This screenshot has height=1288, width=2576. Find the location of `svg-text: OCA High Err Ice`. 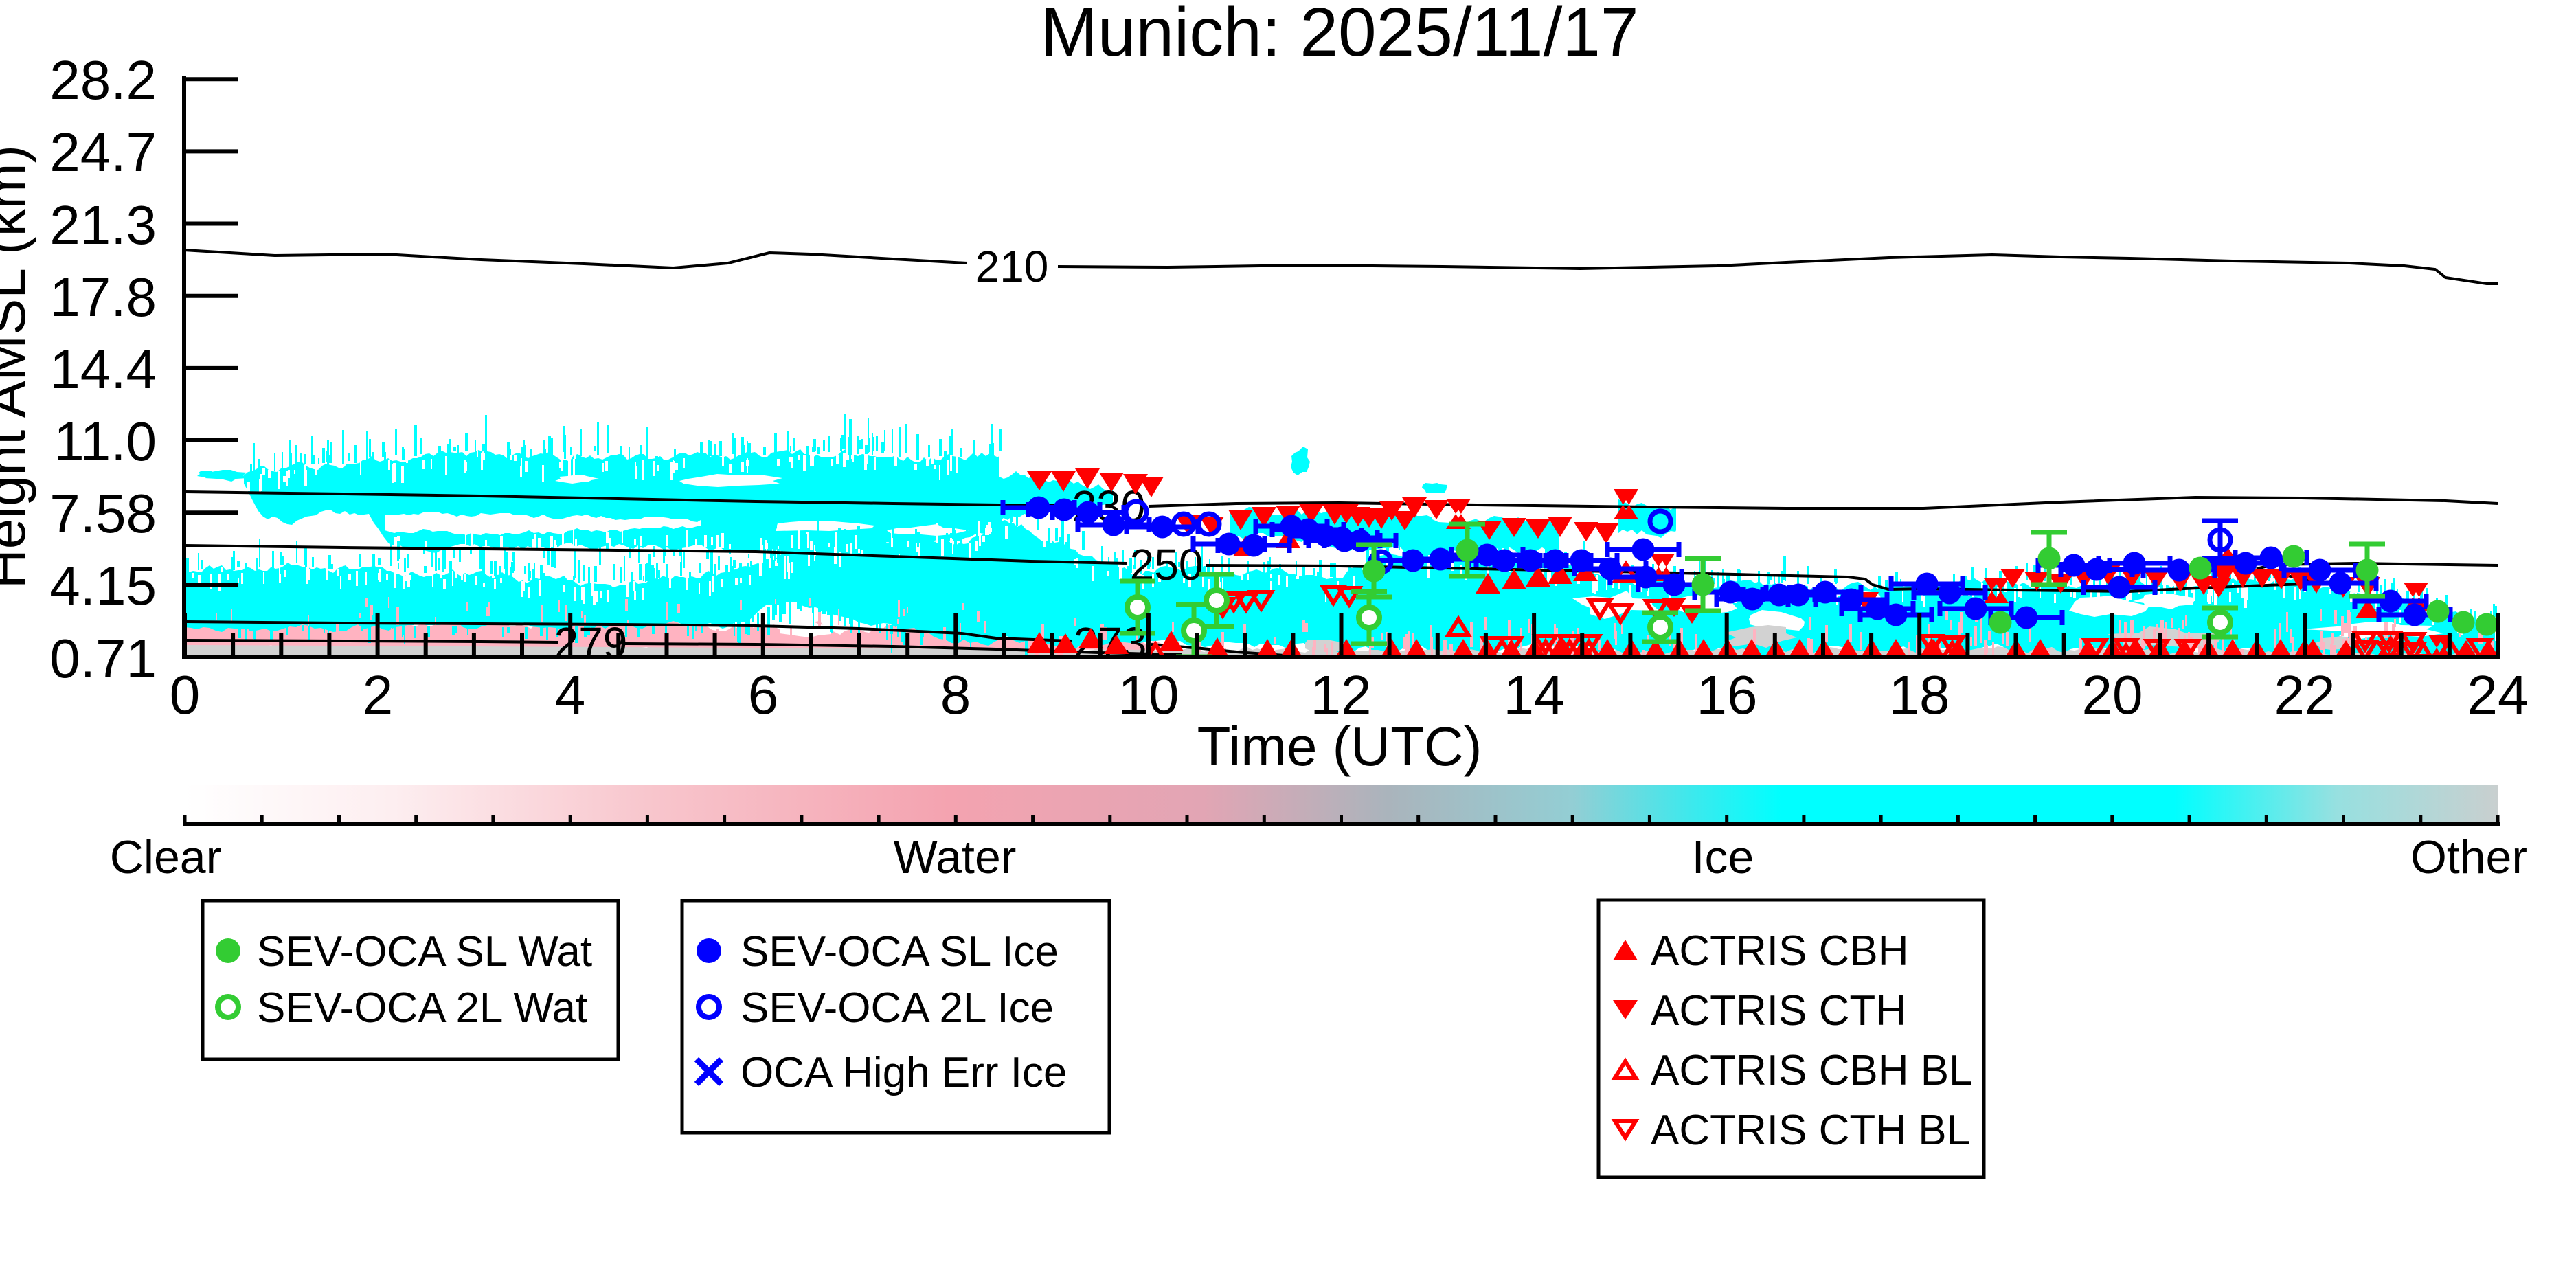

svg-text: OCA High Err Ice is located at coordinates (904, 1072).